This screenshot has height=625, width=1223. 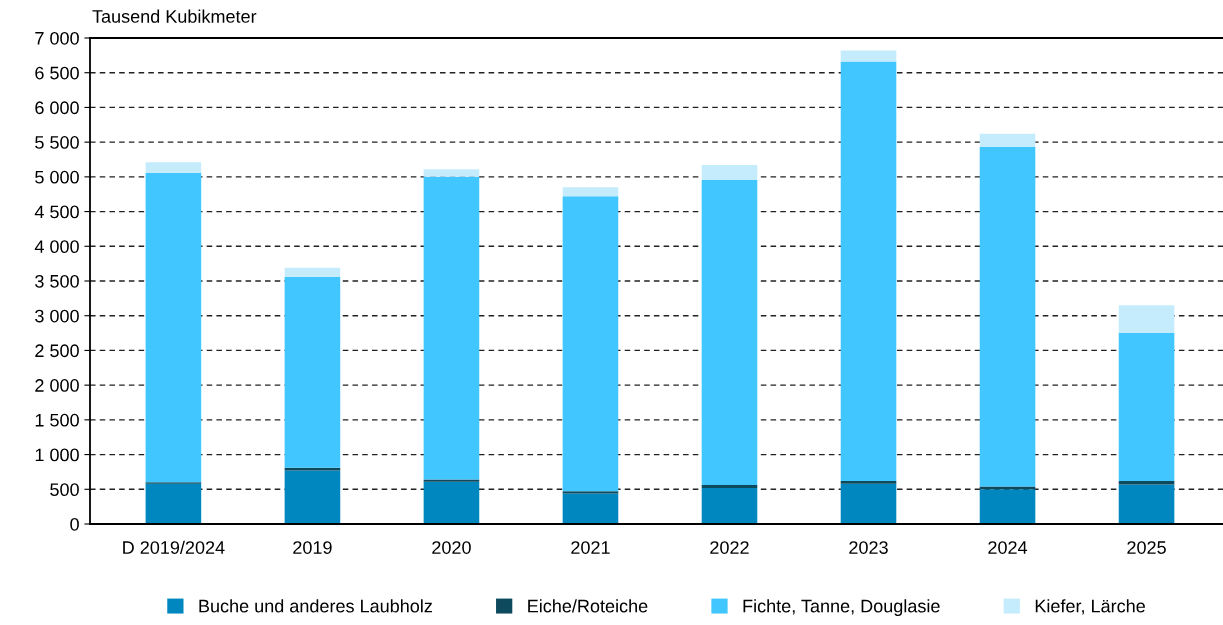 I want to click on legend-label: Eiche/Roteiche, so click(x=588, y=606).